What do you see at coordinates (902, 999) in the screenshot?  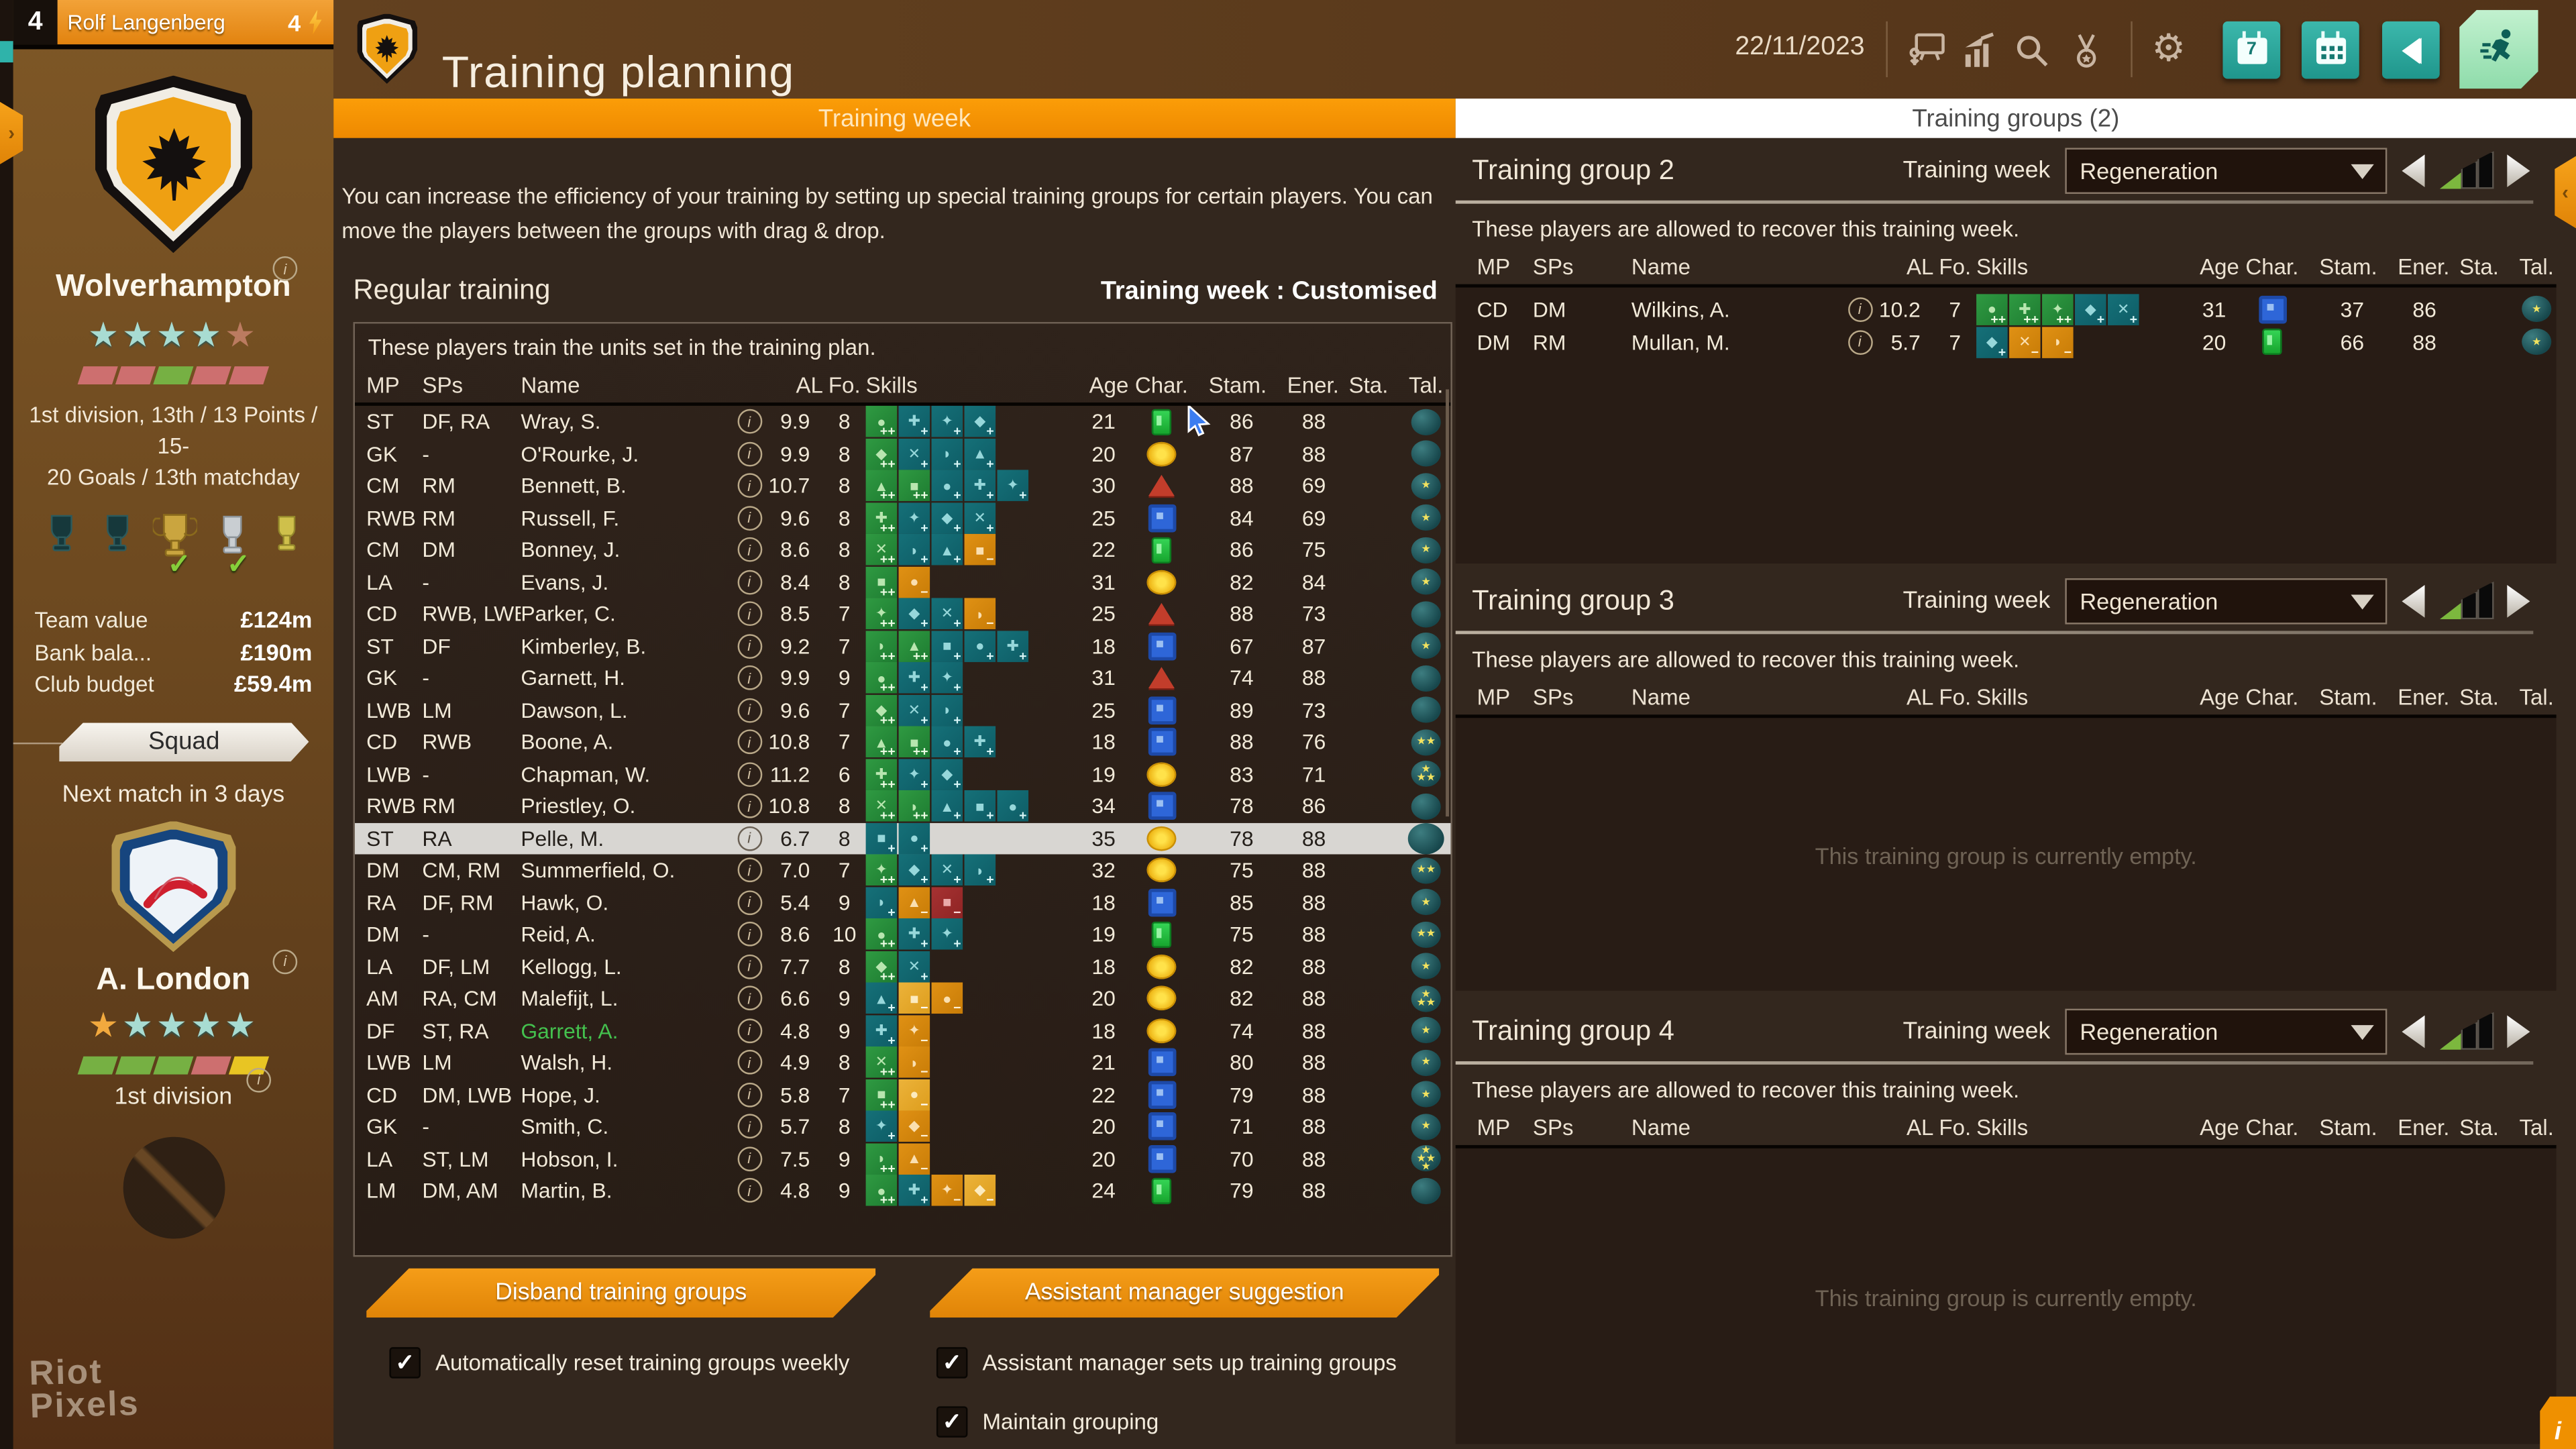 I see `player-row: AM RA, CM Malefijt, L. i 6.6 9 ▲ + ■ − ● −20 82 88 ★ ★★` at bounding box center [902, 999].